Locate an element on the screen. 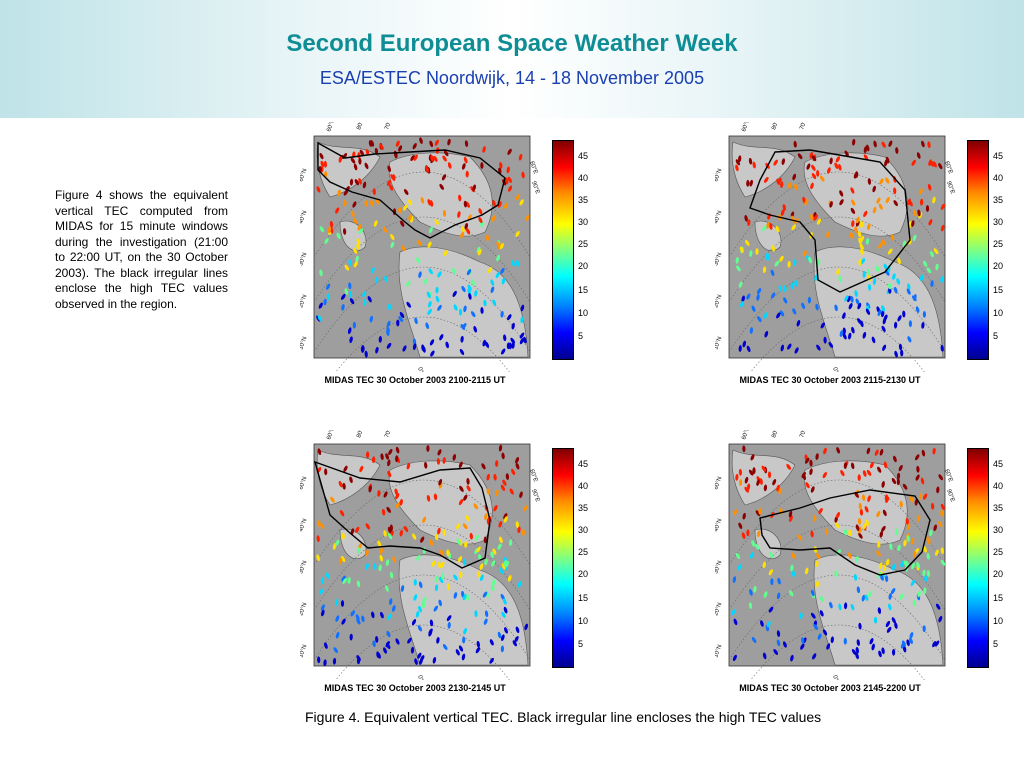  colorbar-tick-label: 25 is located at coordinates (583, 552).